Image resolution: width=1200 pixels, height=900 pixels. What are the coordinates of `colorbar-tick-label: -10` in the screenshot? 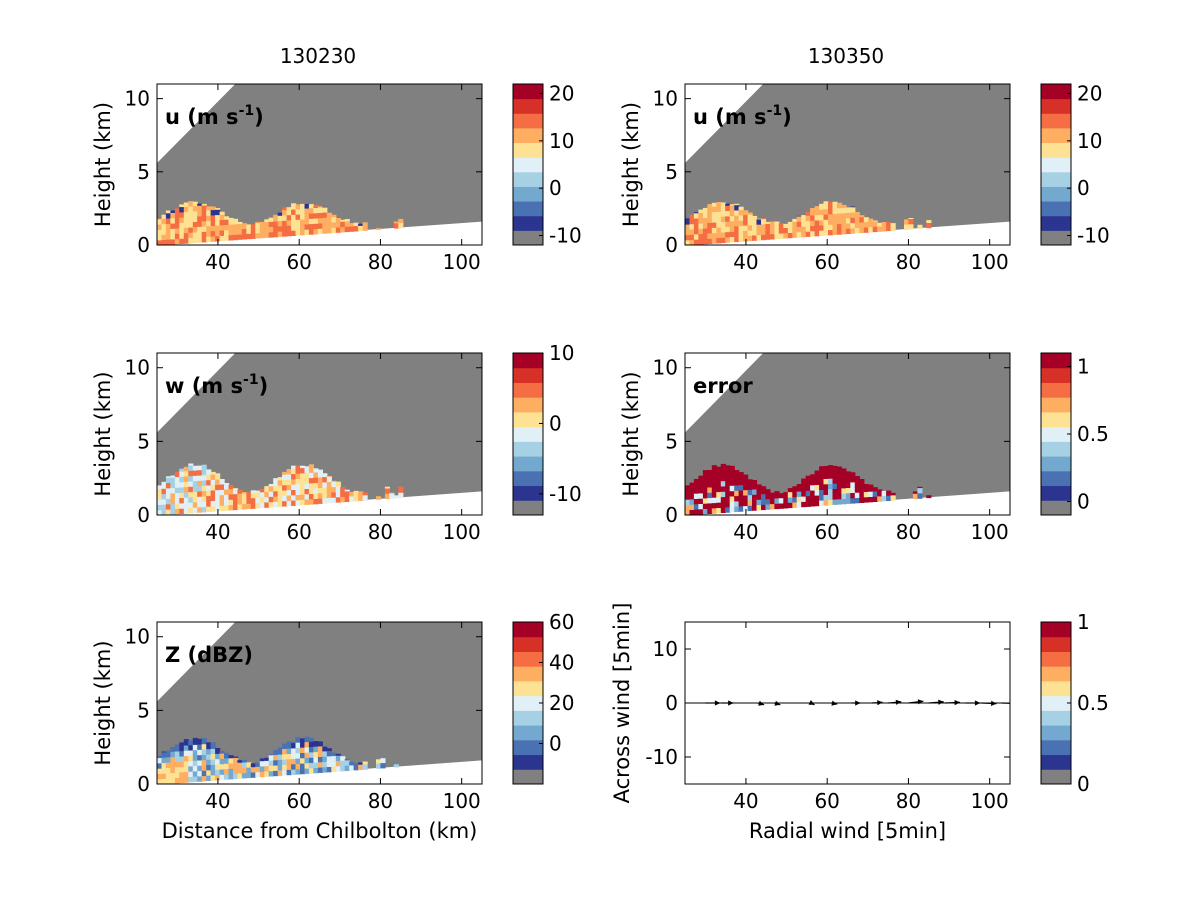 It's located at (565, 236).